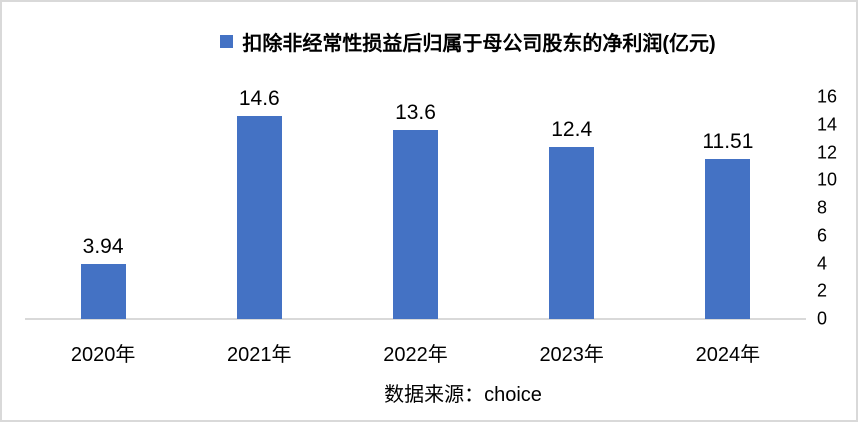  Describe the element at coordinates (728, 355) in the screenshot. I see `x-axis-label: 2024年` at that location.